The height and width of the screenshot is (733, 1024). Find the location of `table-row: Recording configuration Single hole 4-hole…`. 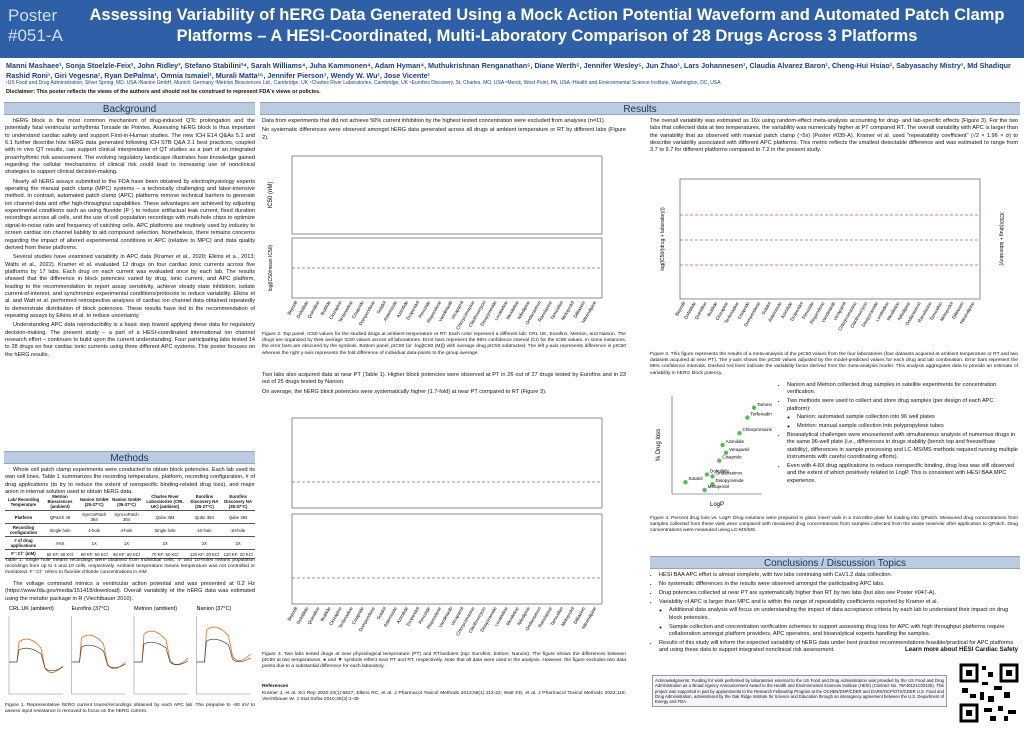

table-row: Recording configuration Single hole 4-hole… is located at coordinates (130, 530).